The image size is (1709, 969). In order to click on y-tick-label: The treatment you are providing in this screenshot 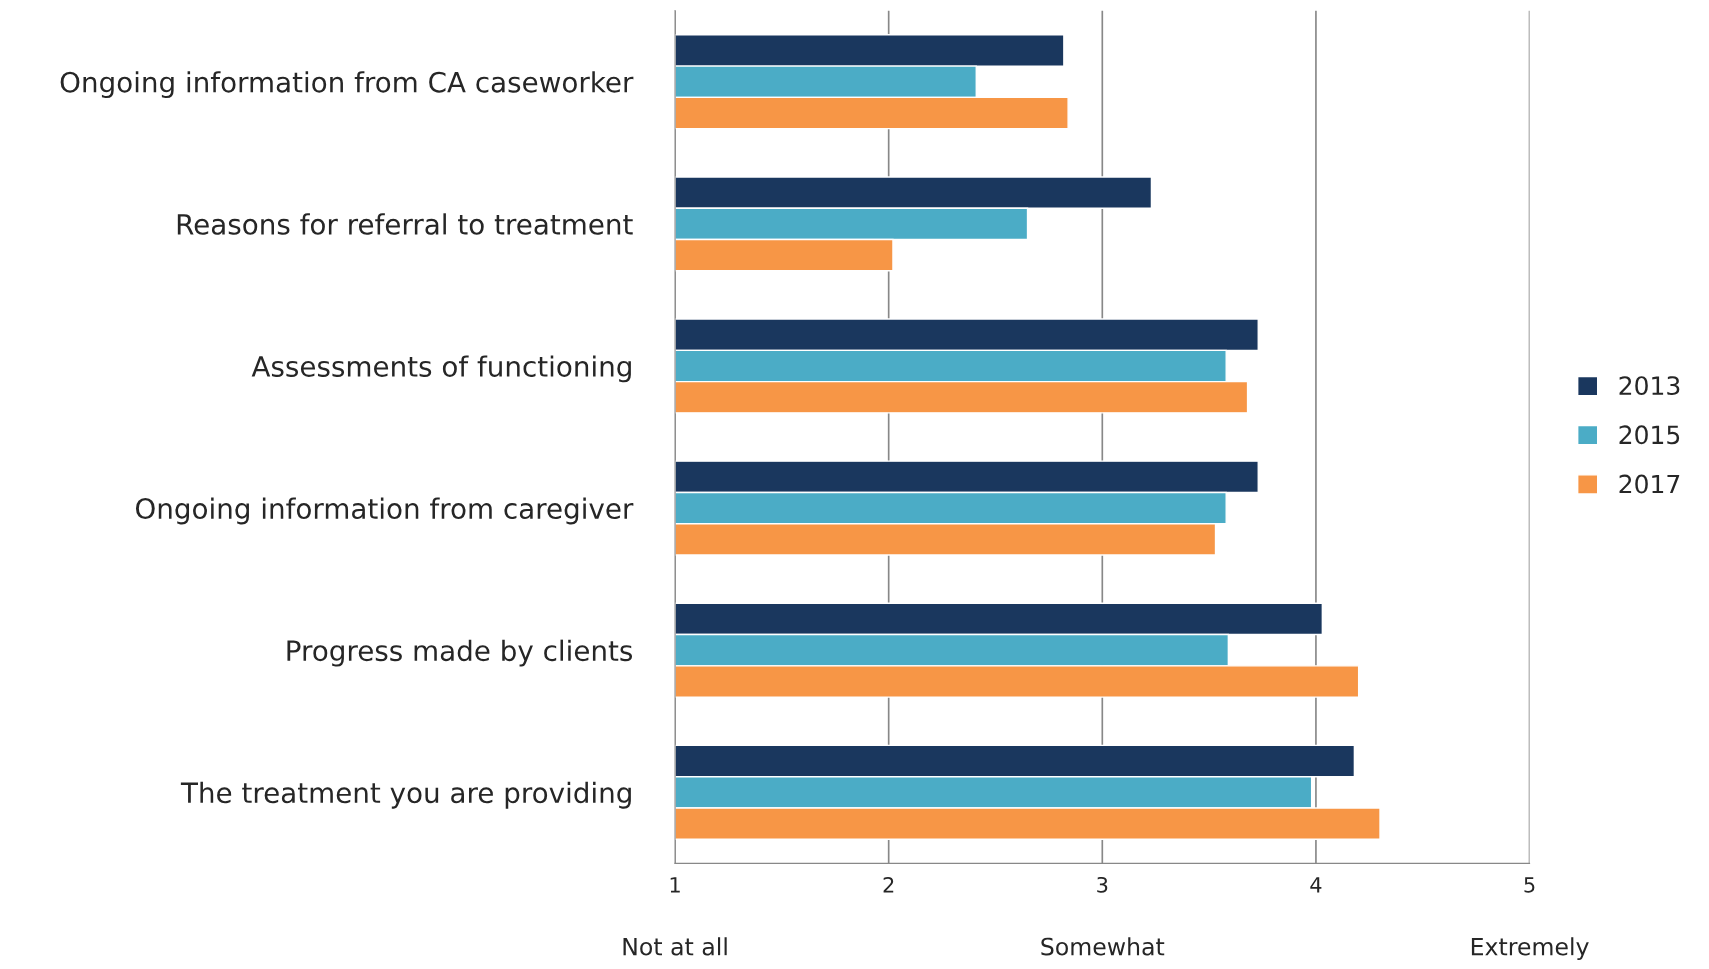, I will do `click(405, 795)`.